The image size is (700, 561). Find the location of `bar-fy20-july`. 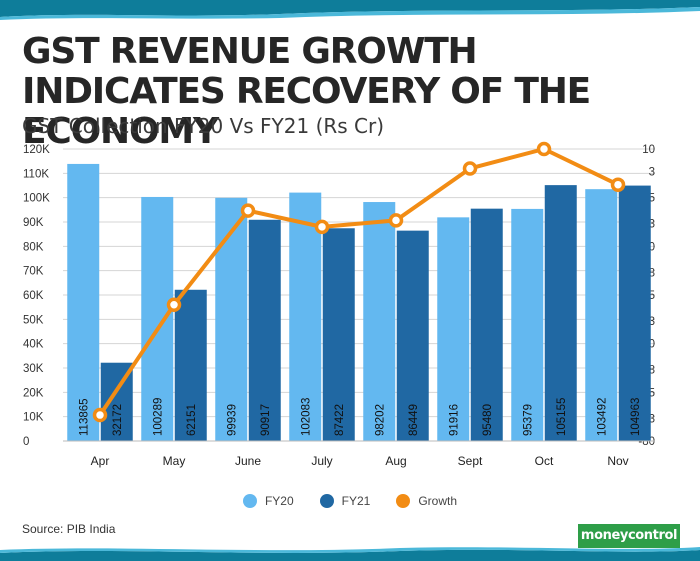

bar-fy20-july is located at coordinates (305, 316).